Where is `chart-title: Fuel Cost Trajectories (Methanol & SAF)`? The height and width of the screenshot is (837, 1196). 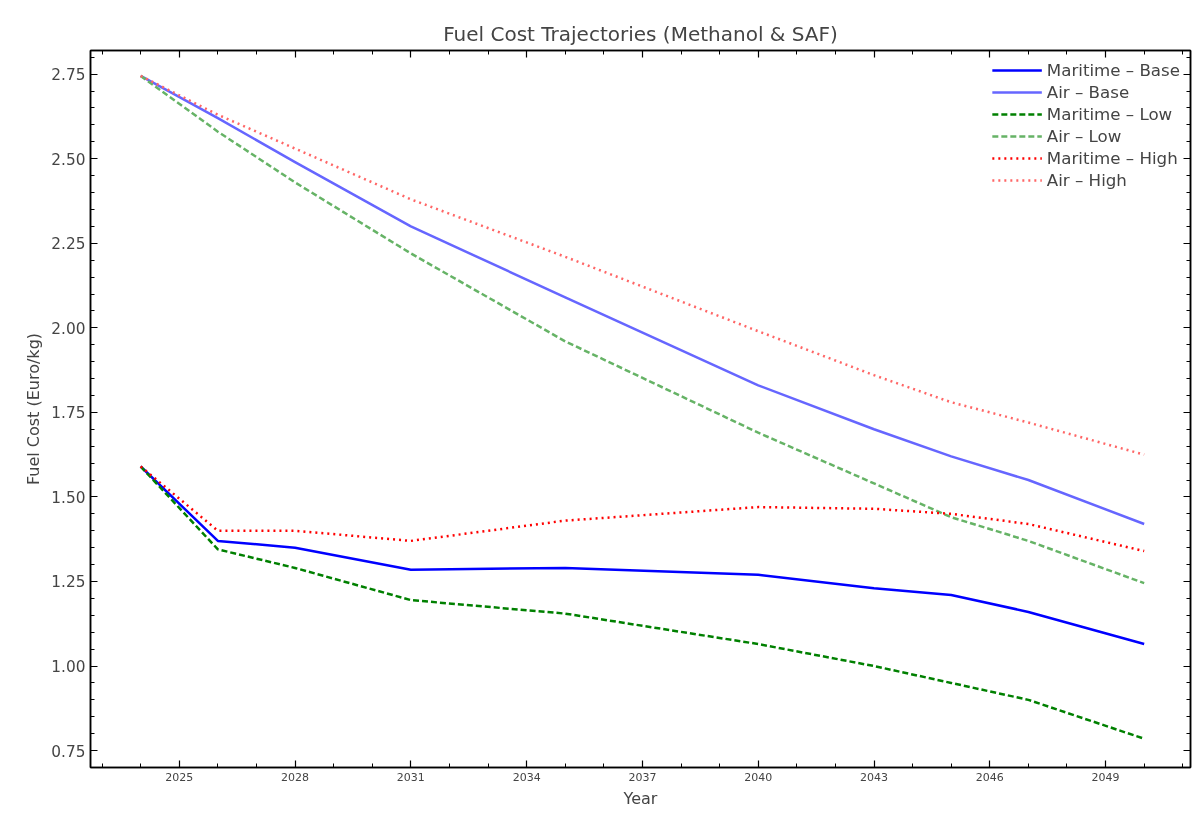
chart-title: Fuel Cost Trajectories (Methanol & SAF) is located at coordinates (640, 33).